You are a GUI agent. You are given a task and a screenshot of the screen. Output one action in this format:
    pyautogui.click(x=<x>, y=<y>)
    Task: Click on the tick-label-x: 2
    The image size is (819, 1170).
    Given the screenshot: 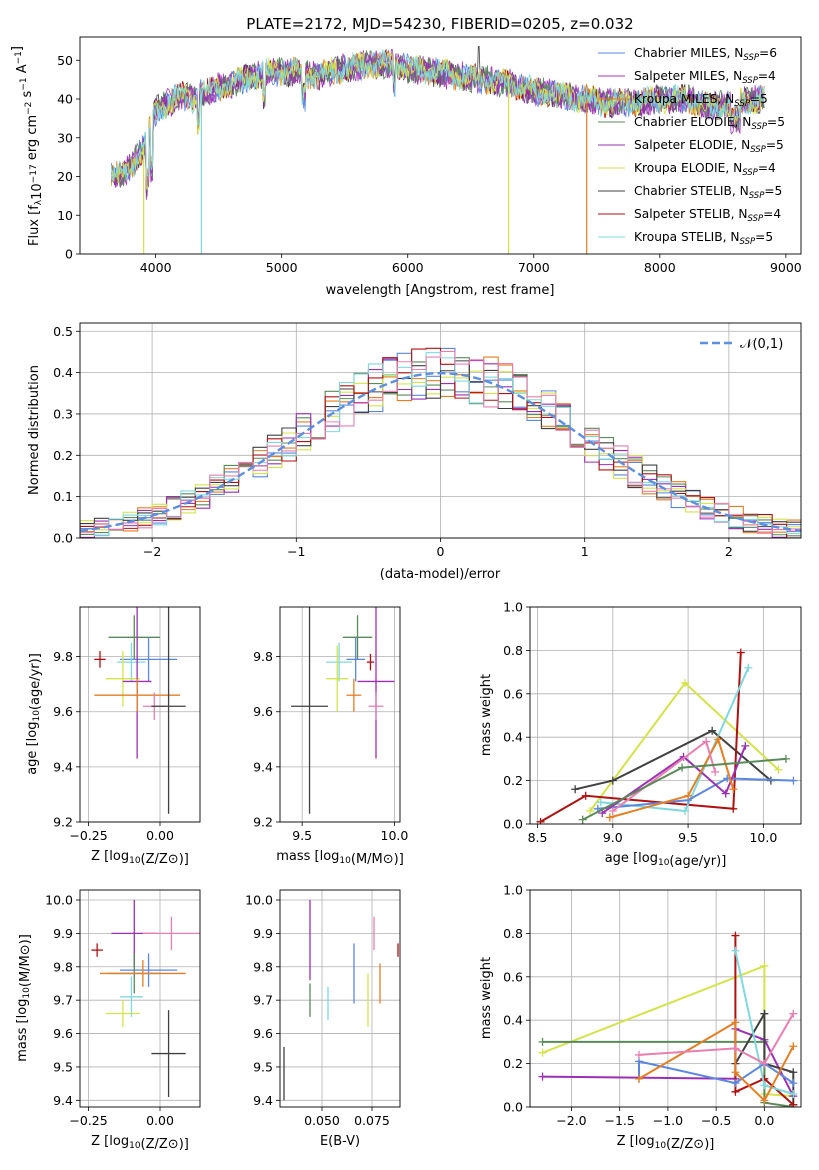 What is the action you would take?
    pyautogui.click(x=729, y=551)
    